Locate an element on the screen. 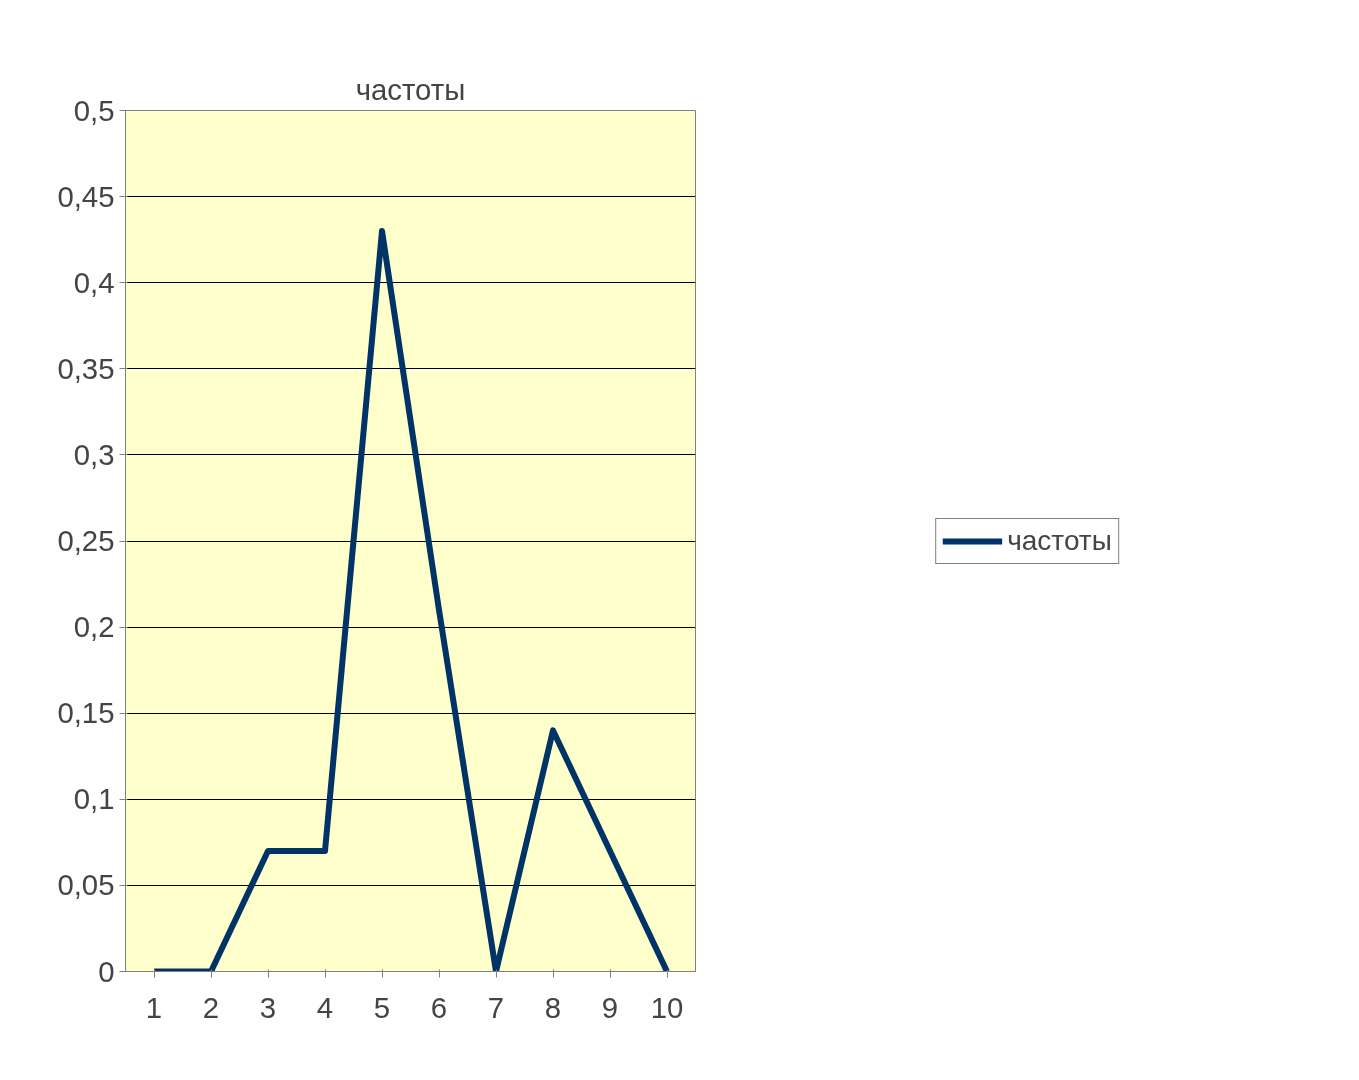 The image size is (1359, 1080). y-tick-label: 0,2 is located at coordinates (94, 627).